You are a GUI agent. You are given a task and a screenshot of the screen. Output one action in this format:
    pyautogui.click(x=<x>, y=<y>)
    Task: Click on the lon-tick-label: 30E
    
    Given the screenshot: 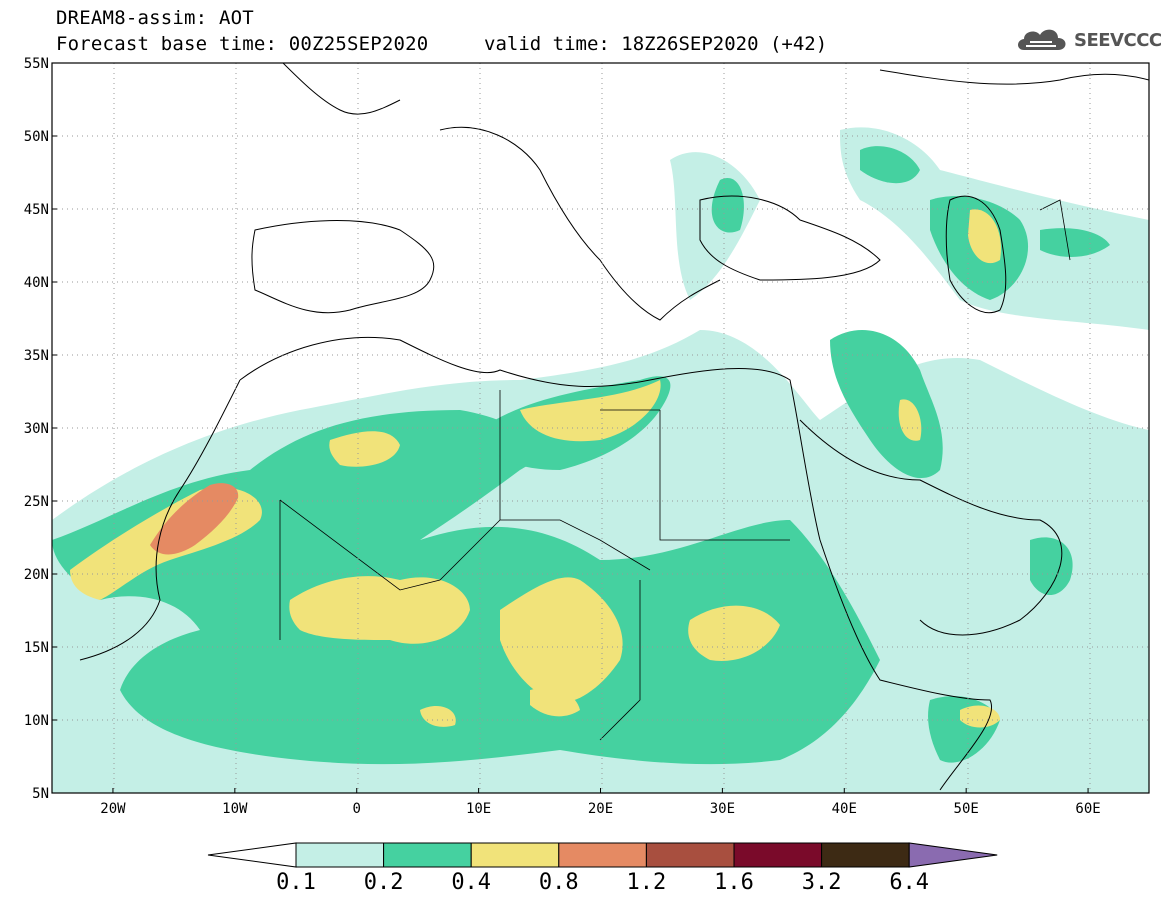 What is the action you would take?
    pyautogui.click(x=722, y=809)
    